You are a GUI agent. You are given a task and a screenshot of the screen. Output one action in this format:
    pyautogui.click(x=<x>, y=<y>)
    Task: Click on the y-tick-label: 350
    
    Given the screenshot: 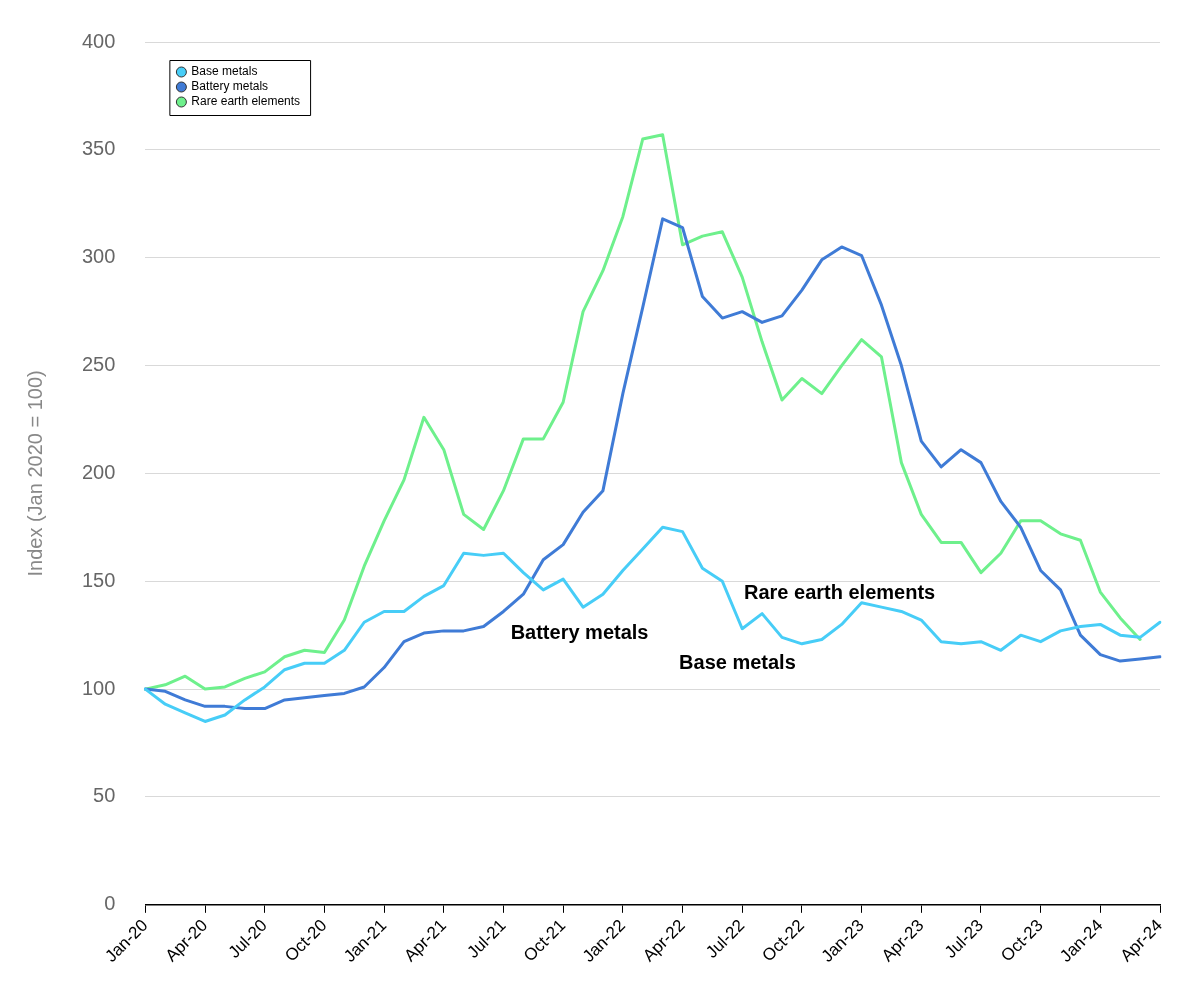 What is the action you would take?
    pyautogui.click(x=98, y=148)
    